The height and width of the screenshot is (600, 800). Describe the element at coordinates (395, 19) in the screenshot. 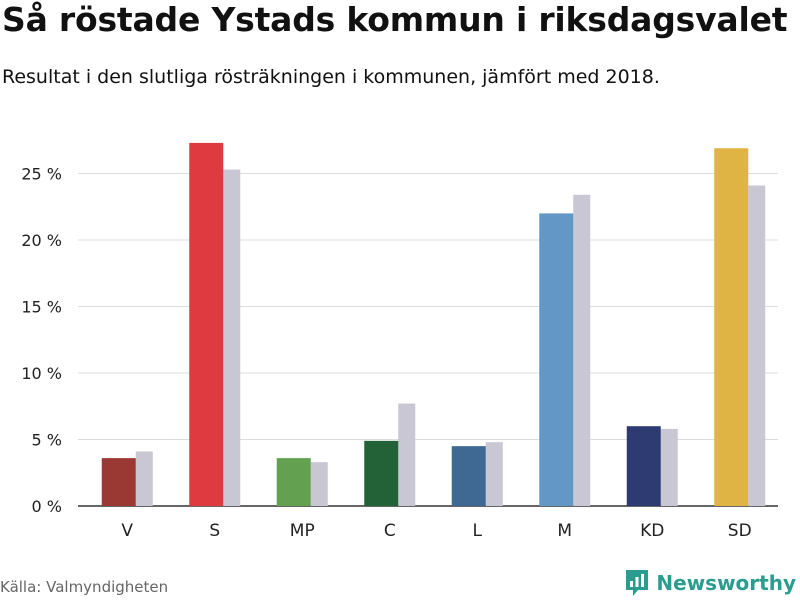

I see `chart-title: Så röstade Ystads kommun i riksdagsvalet` at that location.